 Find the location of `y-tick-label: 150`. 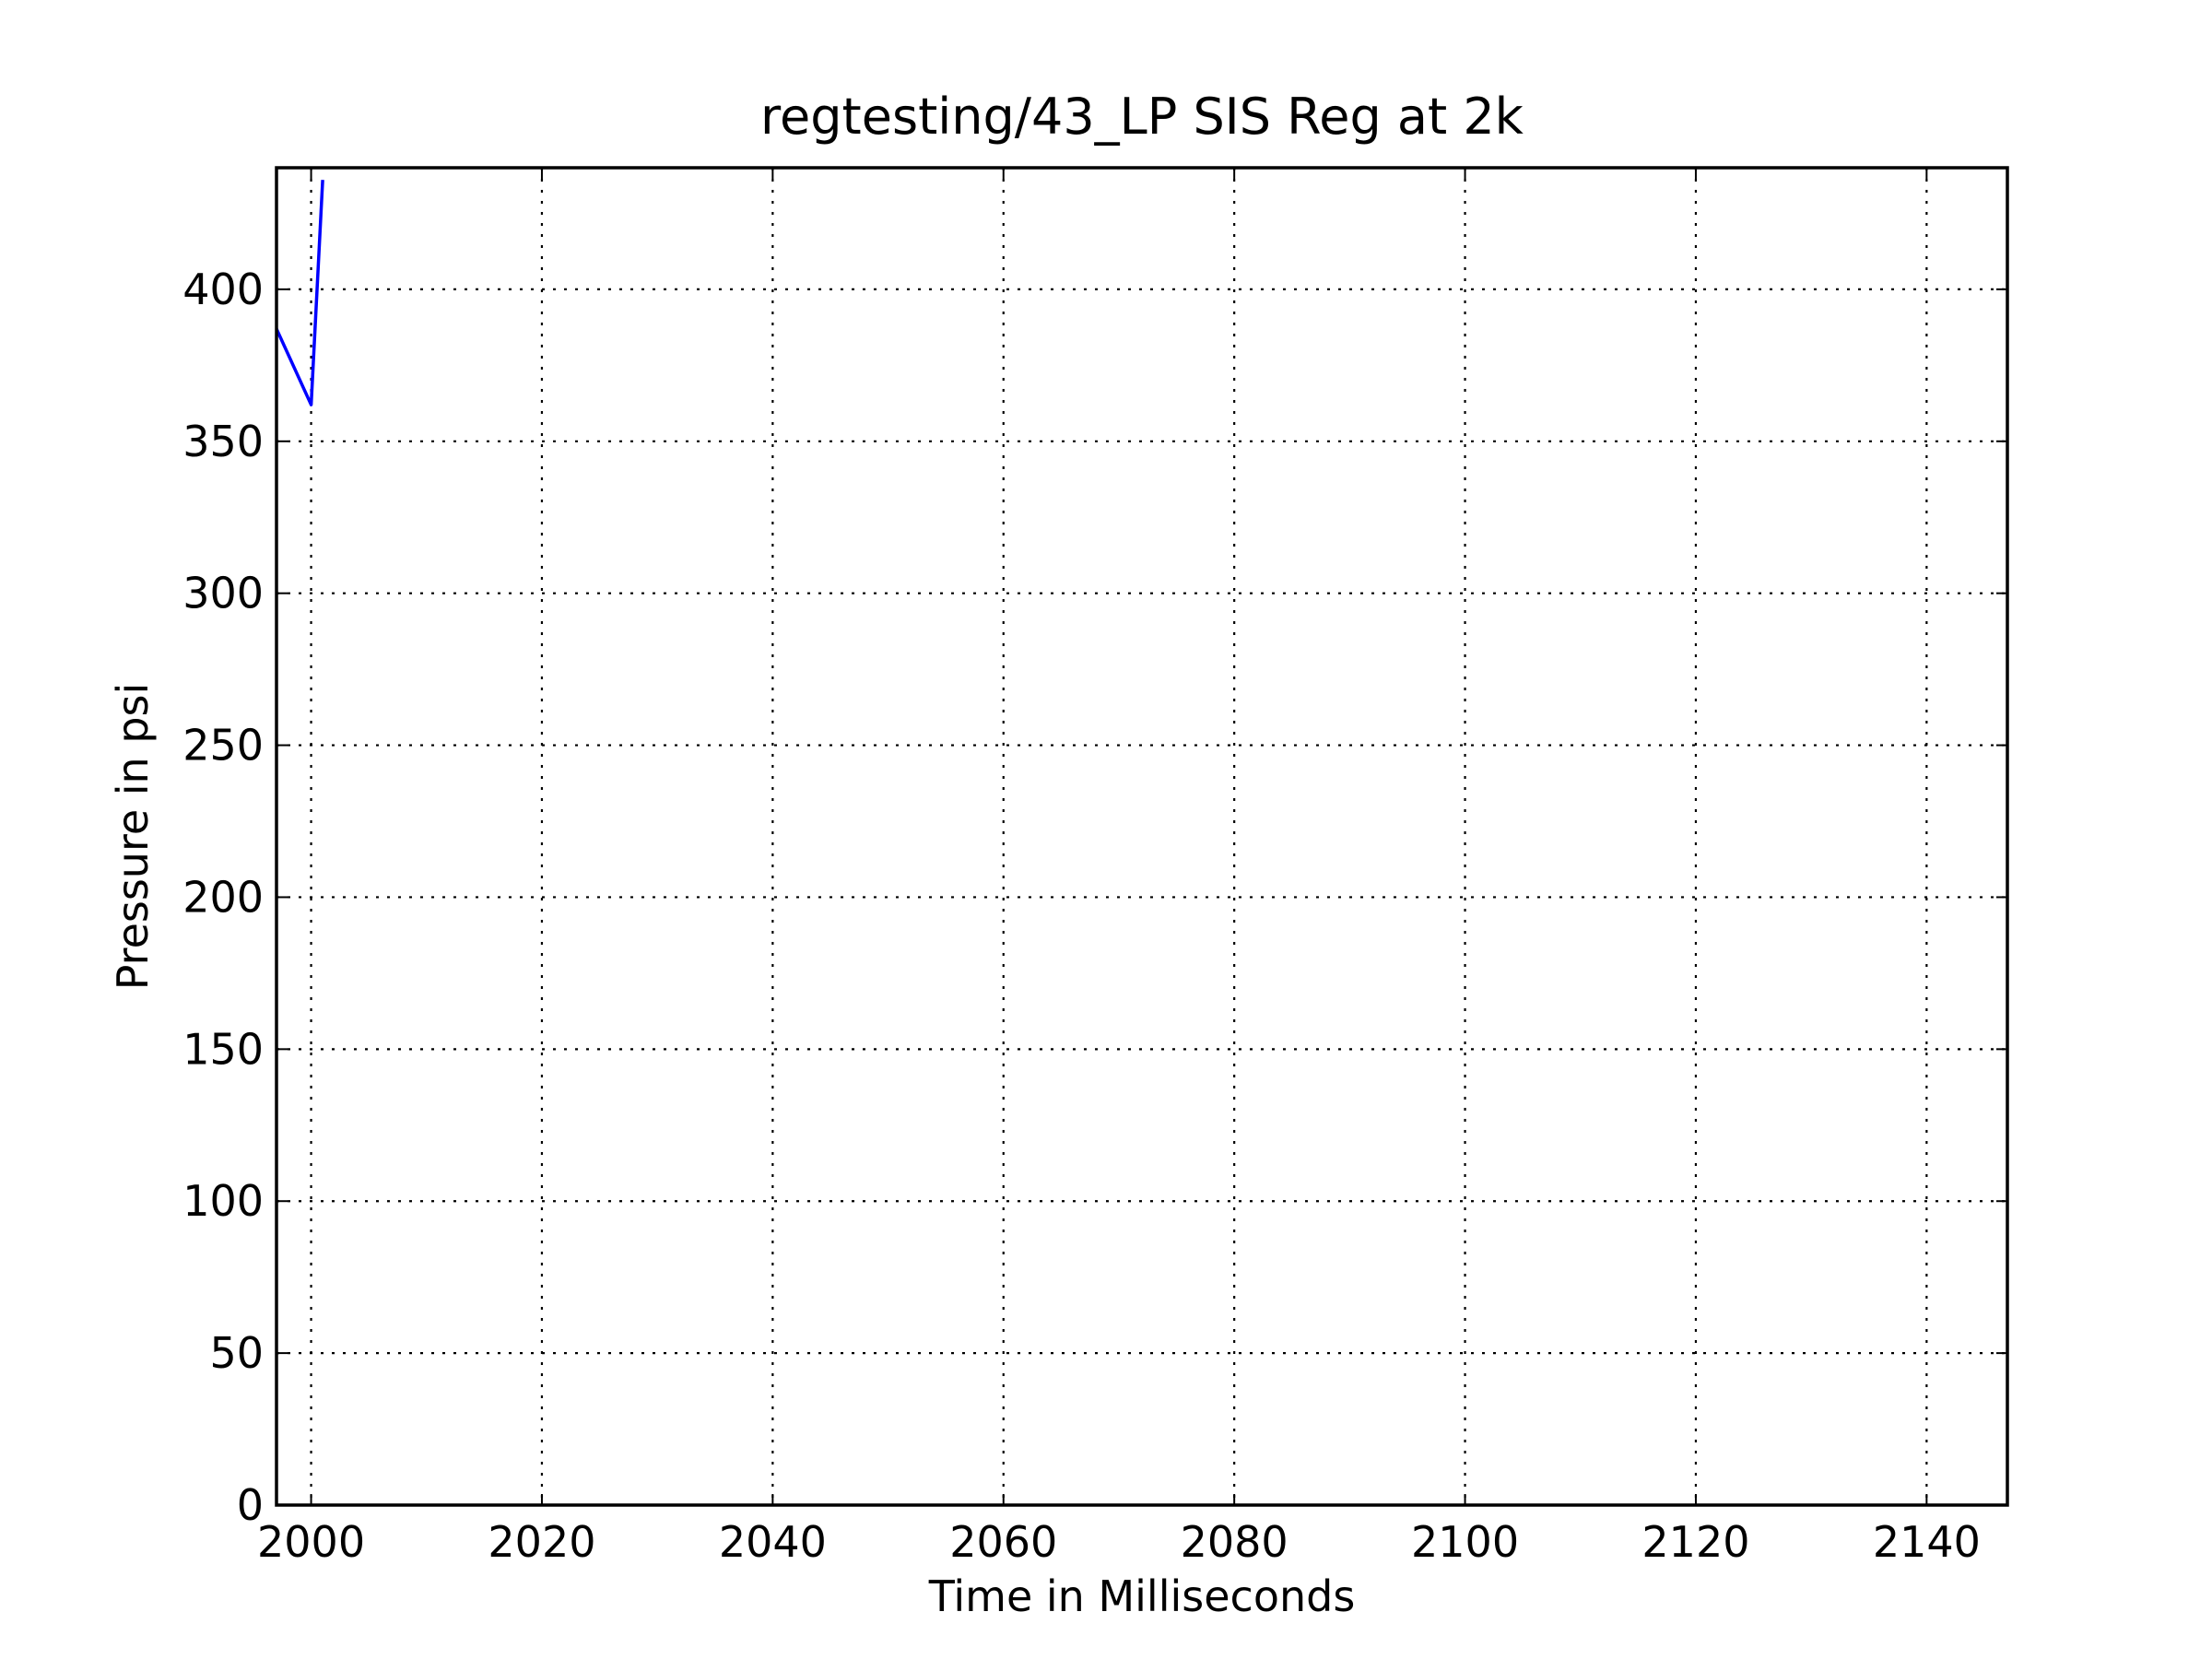

y-tick-label: 150 is located at coordinates (223, 1049).